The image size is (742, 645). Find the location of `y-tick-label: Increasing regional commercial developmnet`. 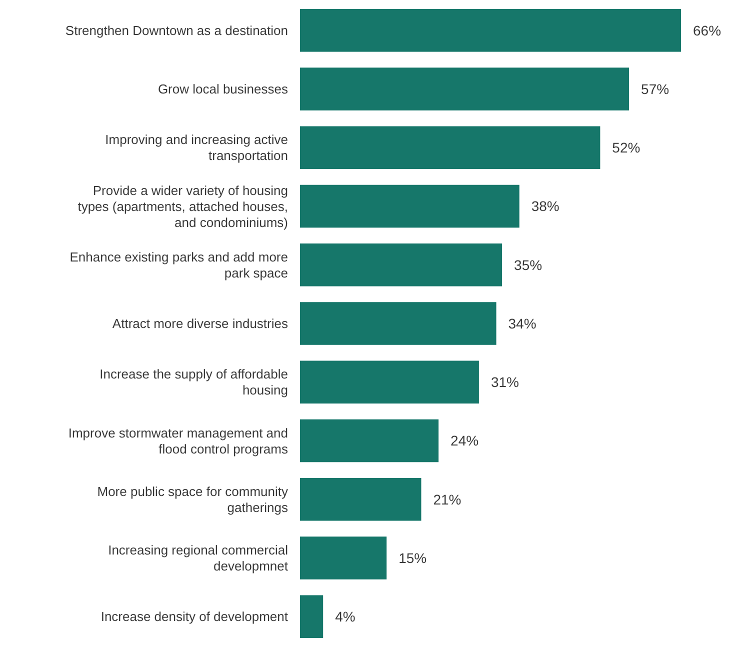

y-tick-label: Increasing regional commercial developmnet is located at coordinates (198, 558).